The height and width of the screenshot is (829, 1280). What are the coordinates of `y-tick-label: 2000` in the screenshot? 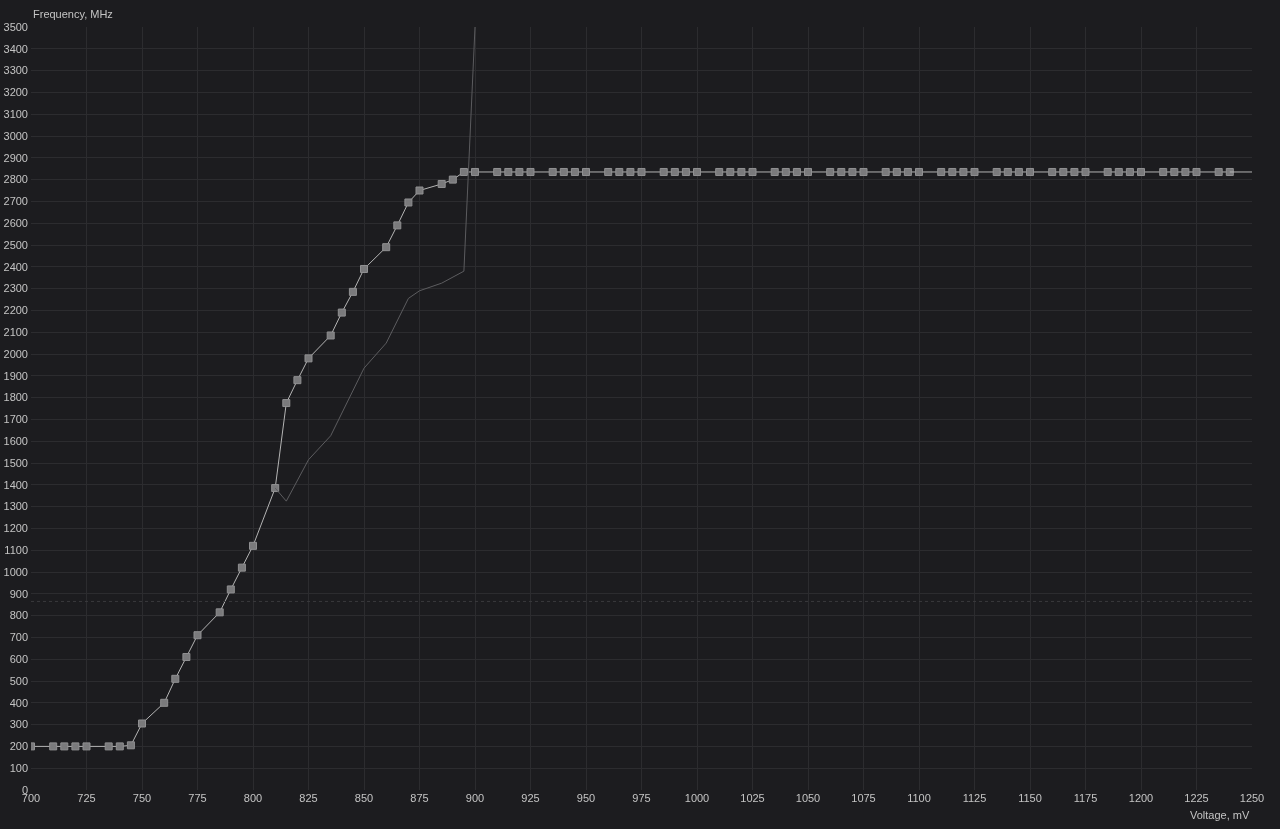 It's located at (15, 353).